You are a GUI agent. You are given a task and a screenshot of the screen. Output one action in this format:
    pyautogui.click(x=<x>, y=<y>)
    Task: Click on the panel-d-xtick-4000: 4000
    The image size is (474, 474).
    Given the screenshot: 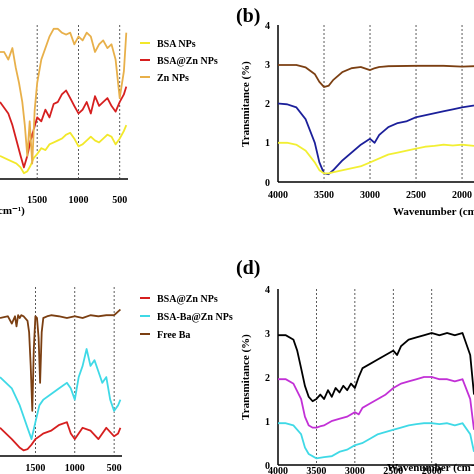 What is the action you would take?
    pyautogui.click(x=278, y=470)
    